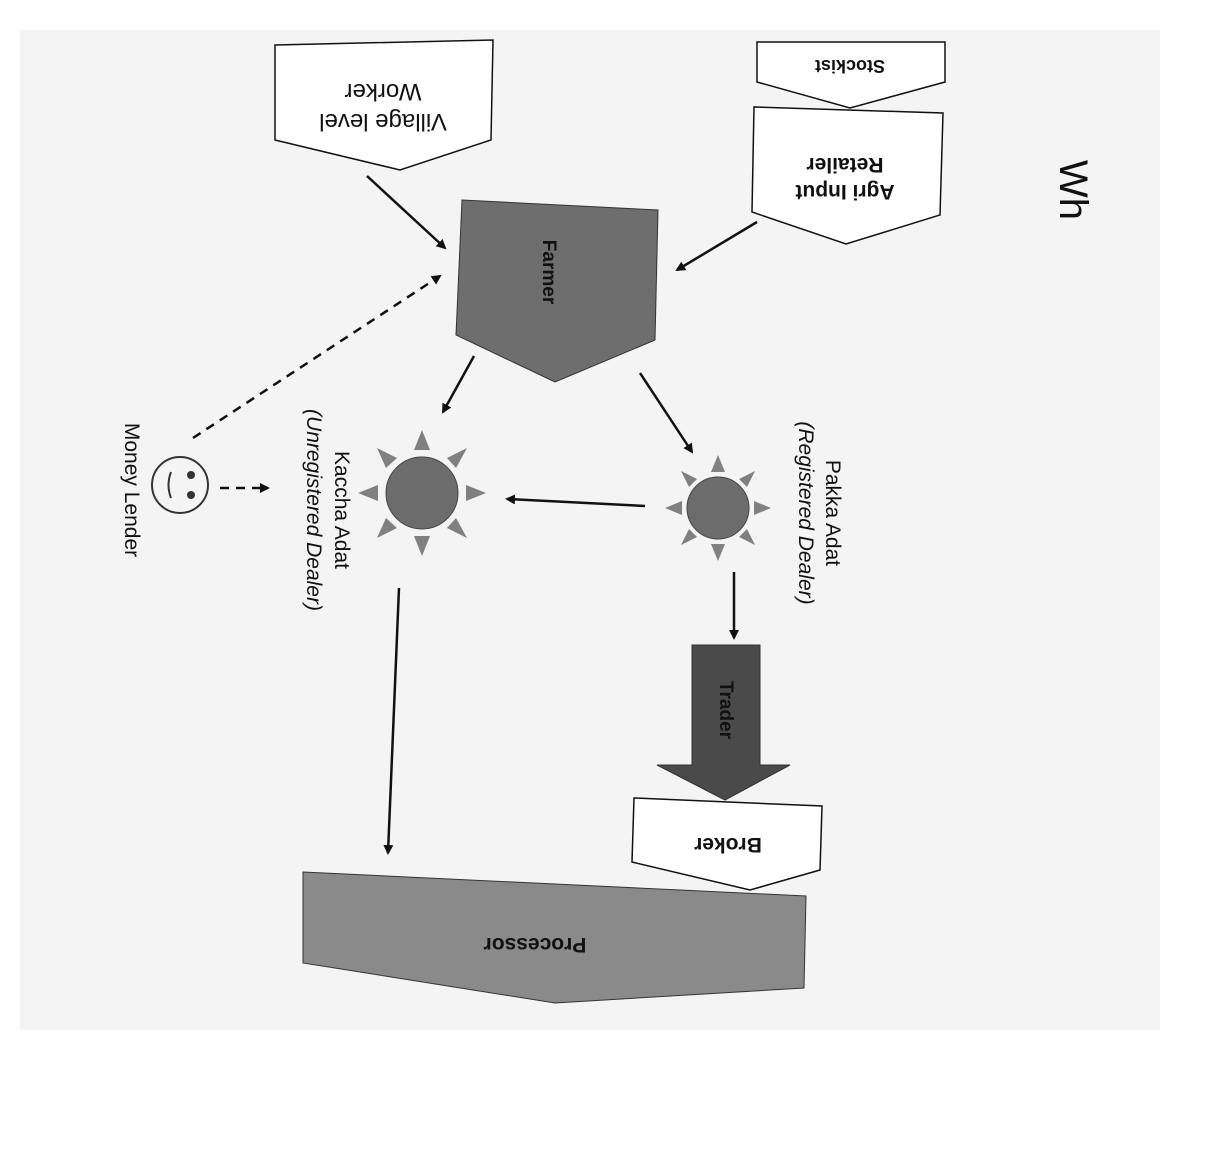 The width and height of the screenshot is (1213, 1156). Describe the element at coordinates (131, 490) in the screenshot. I see `money-lender-label: Money Lender` at that location.